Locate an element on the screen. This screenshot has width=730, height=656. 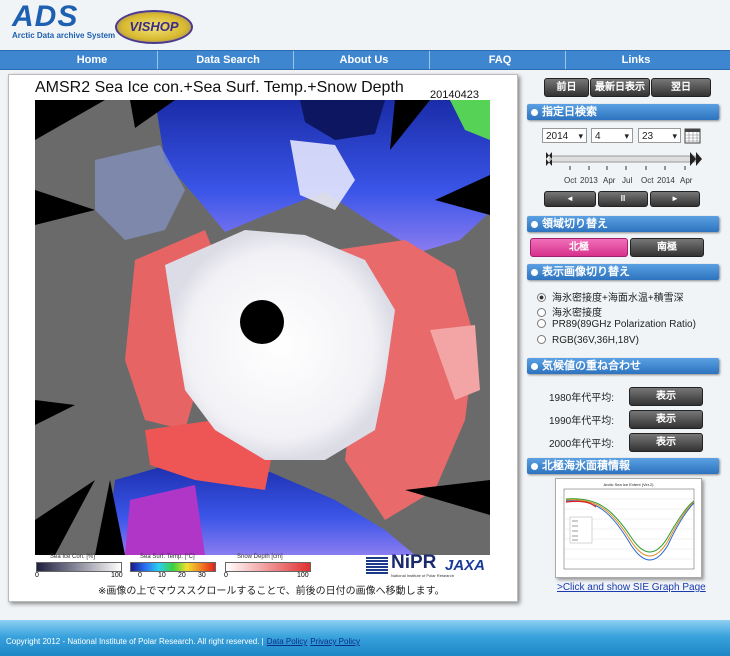
play-back-button: ◄ is located at coordinates (570, 199).